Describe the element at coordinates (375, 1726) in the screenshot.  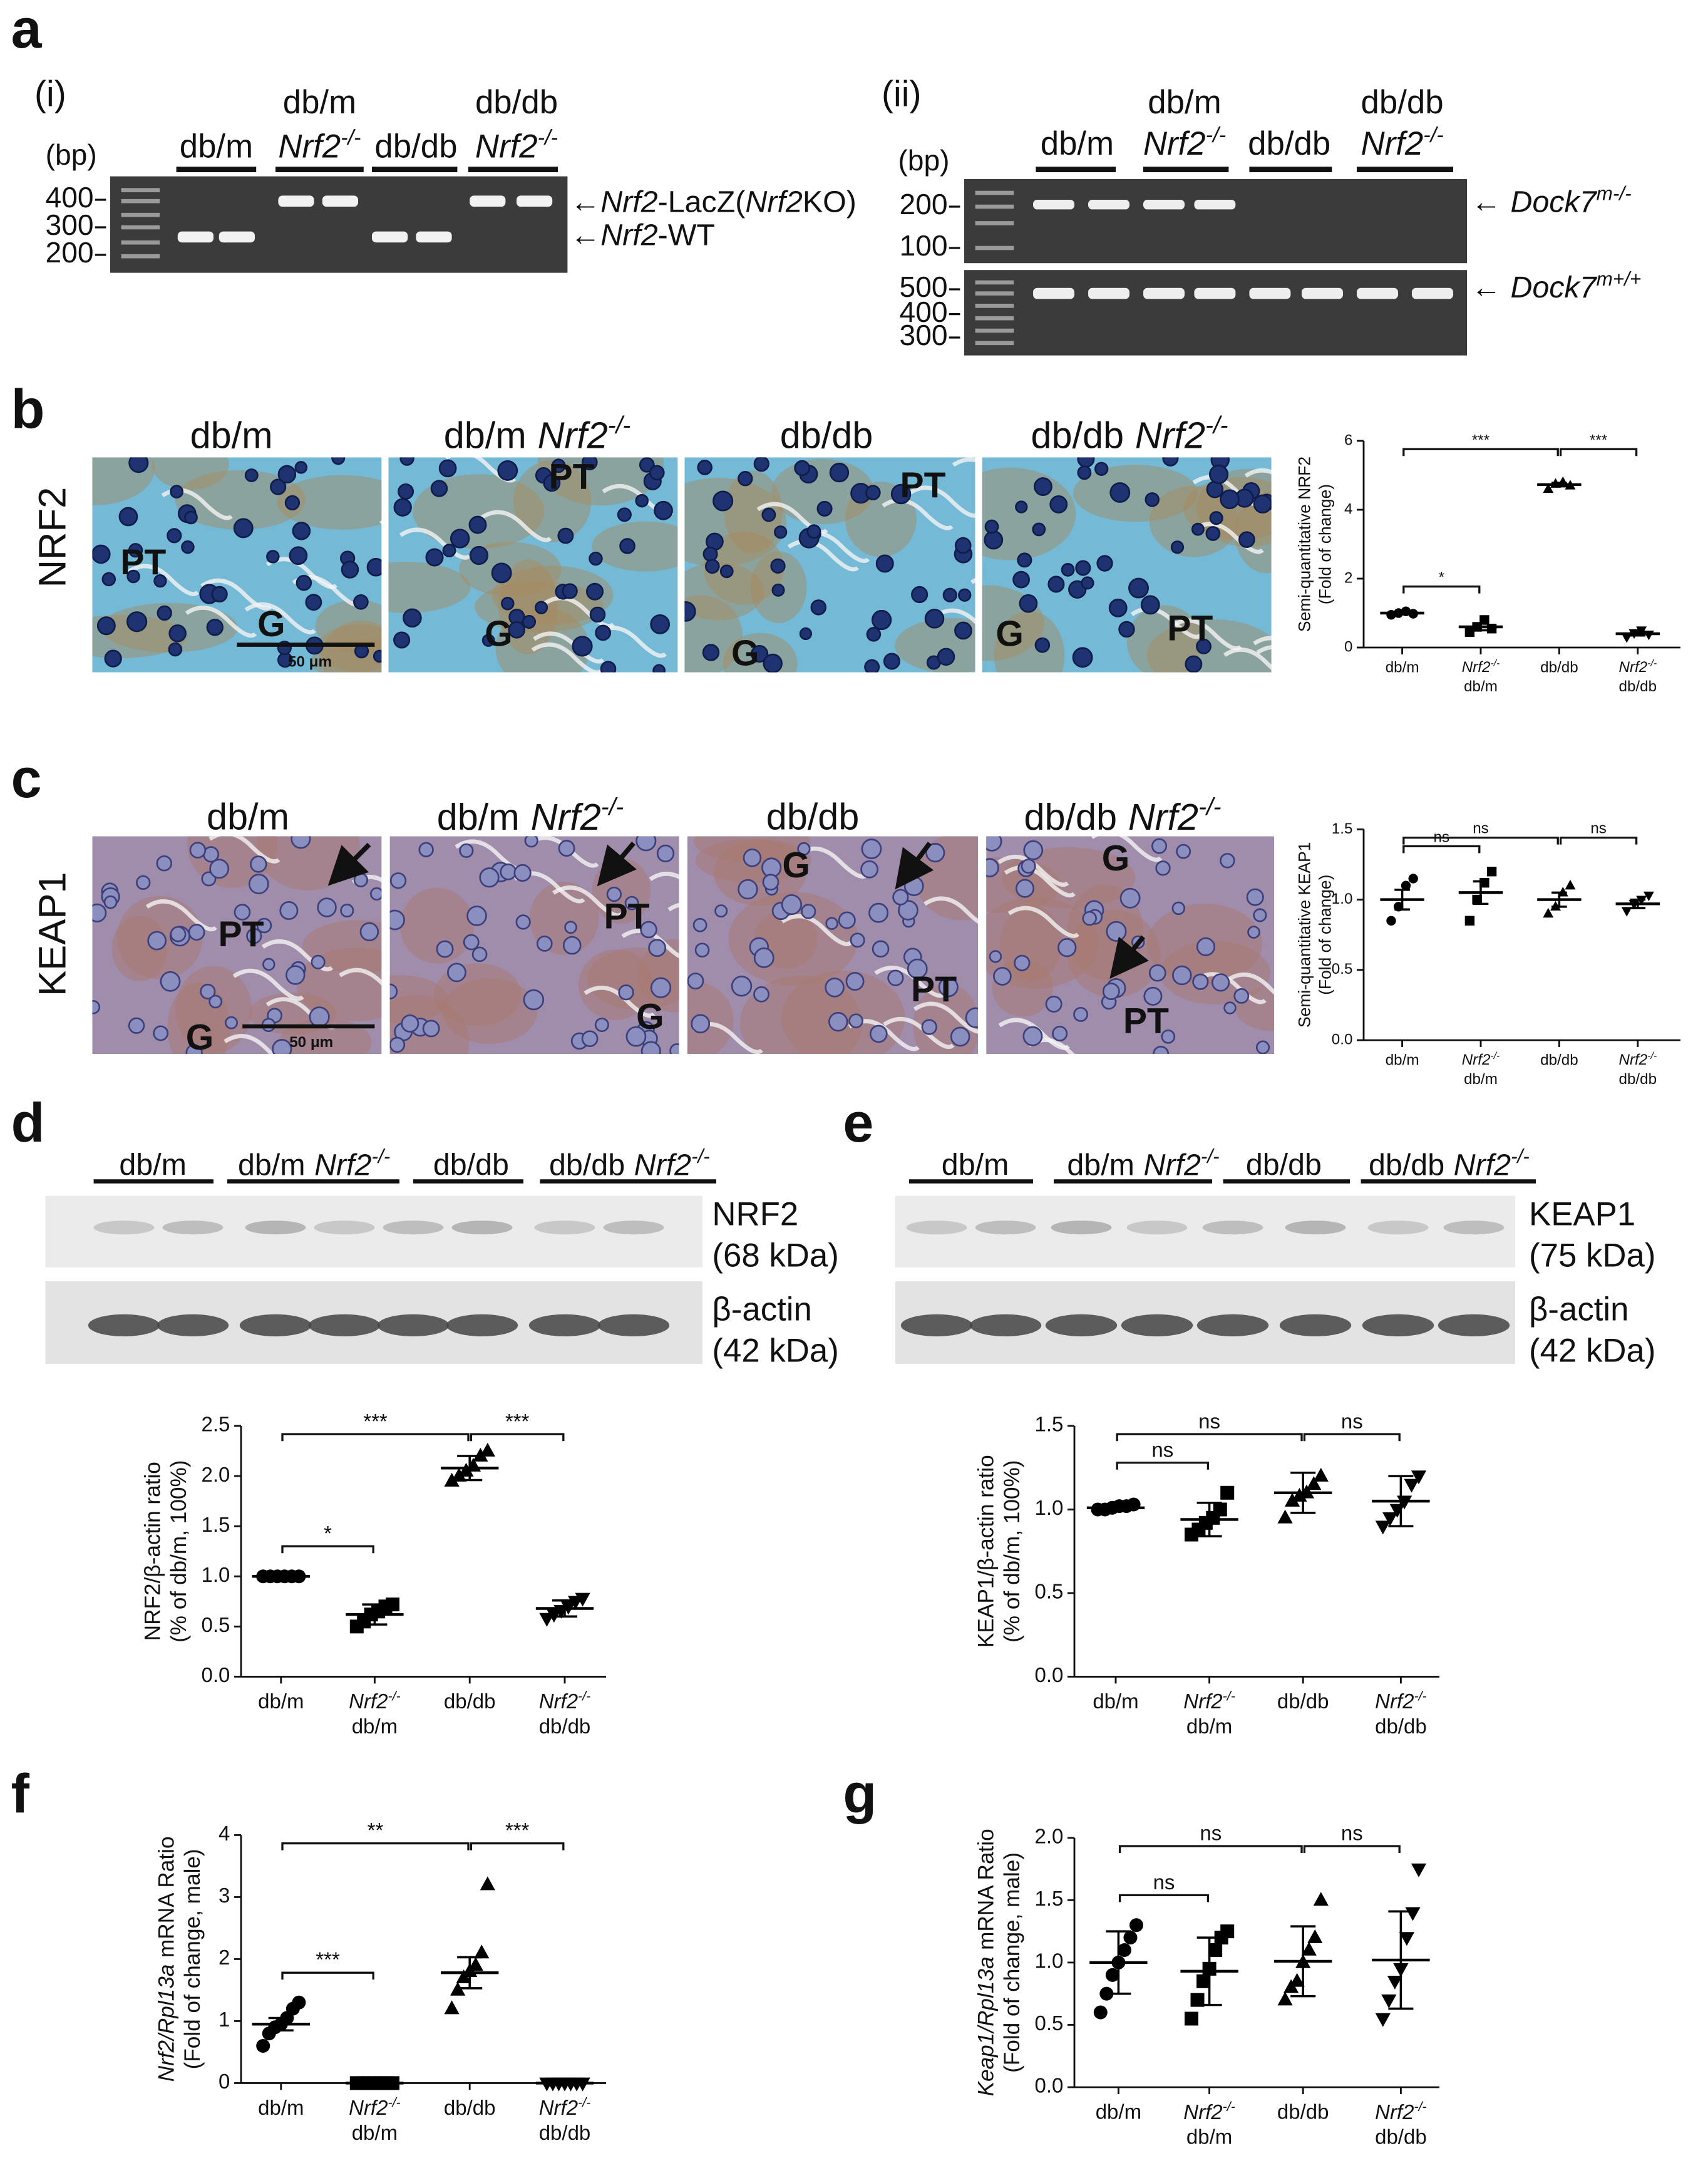
I see `text-part: db/m` at that location.